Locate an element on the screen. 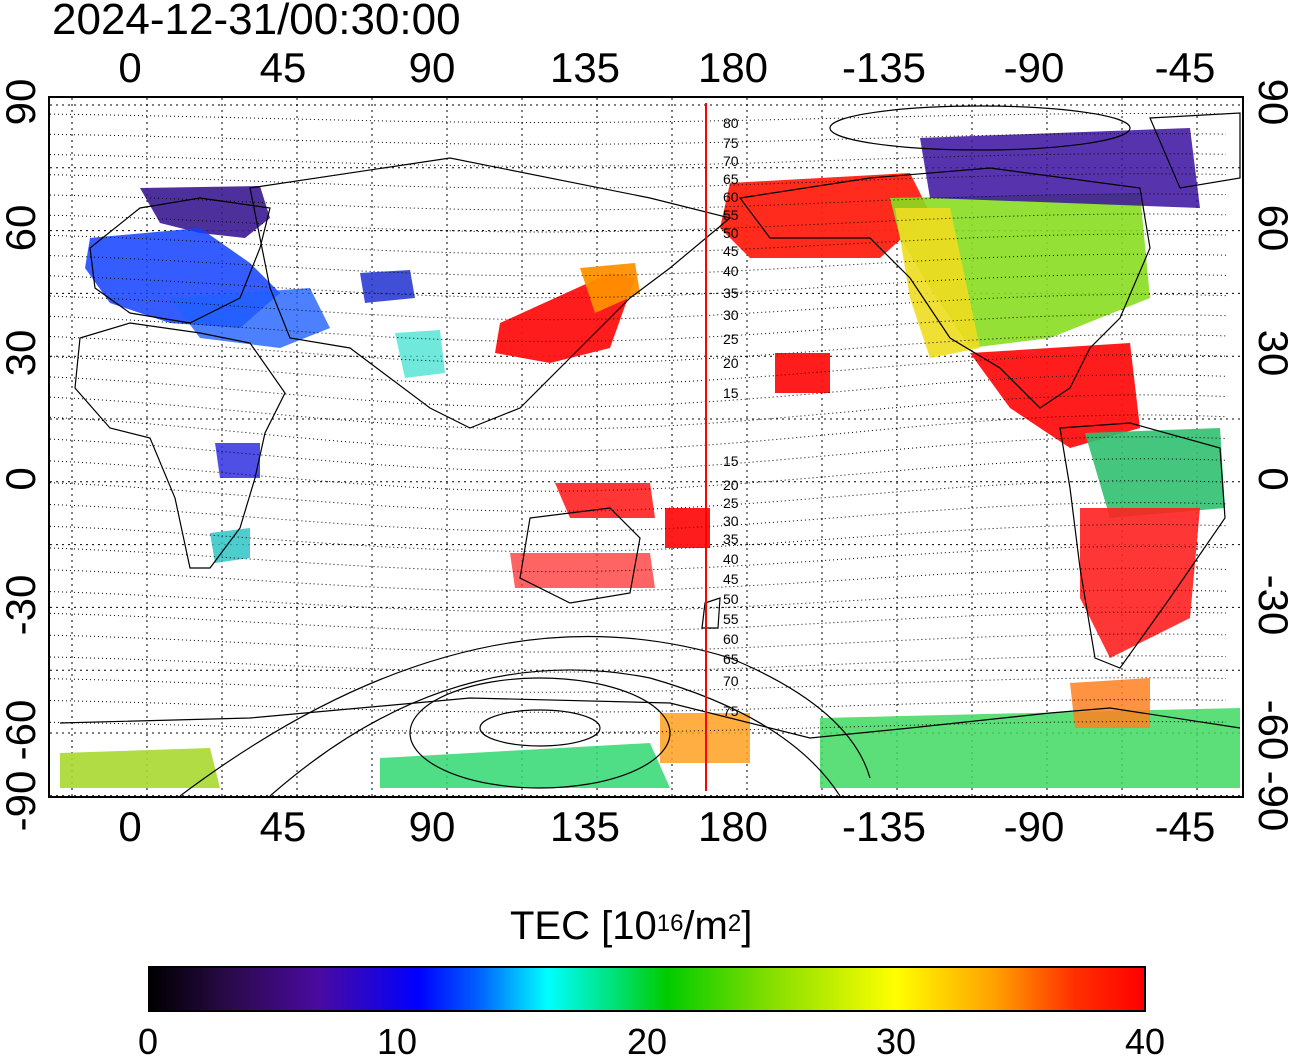  contour-label-north: 30 is located at coordinates (731, 315).